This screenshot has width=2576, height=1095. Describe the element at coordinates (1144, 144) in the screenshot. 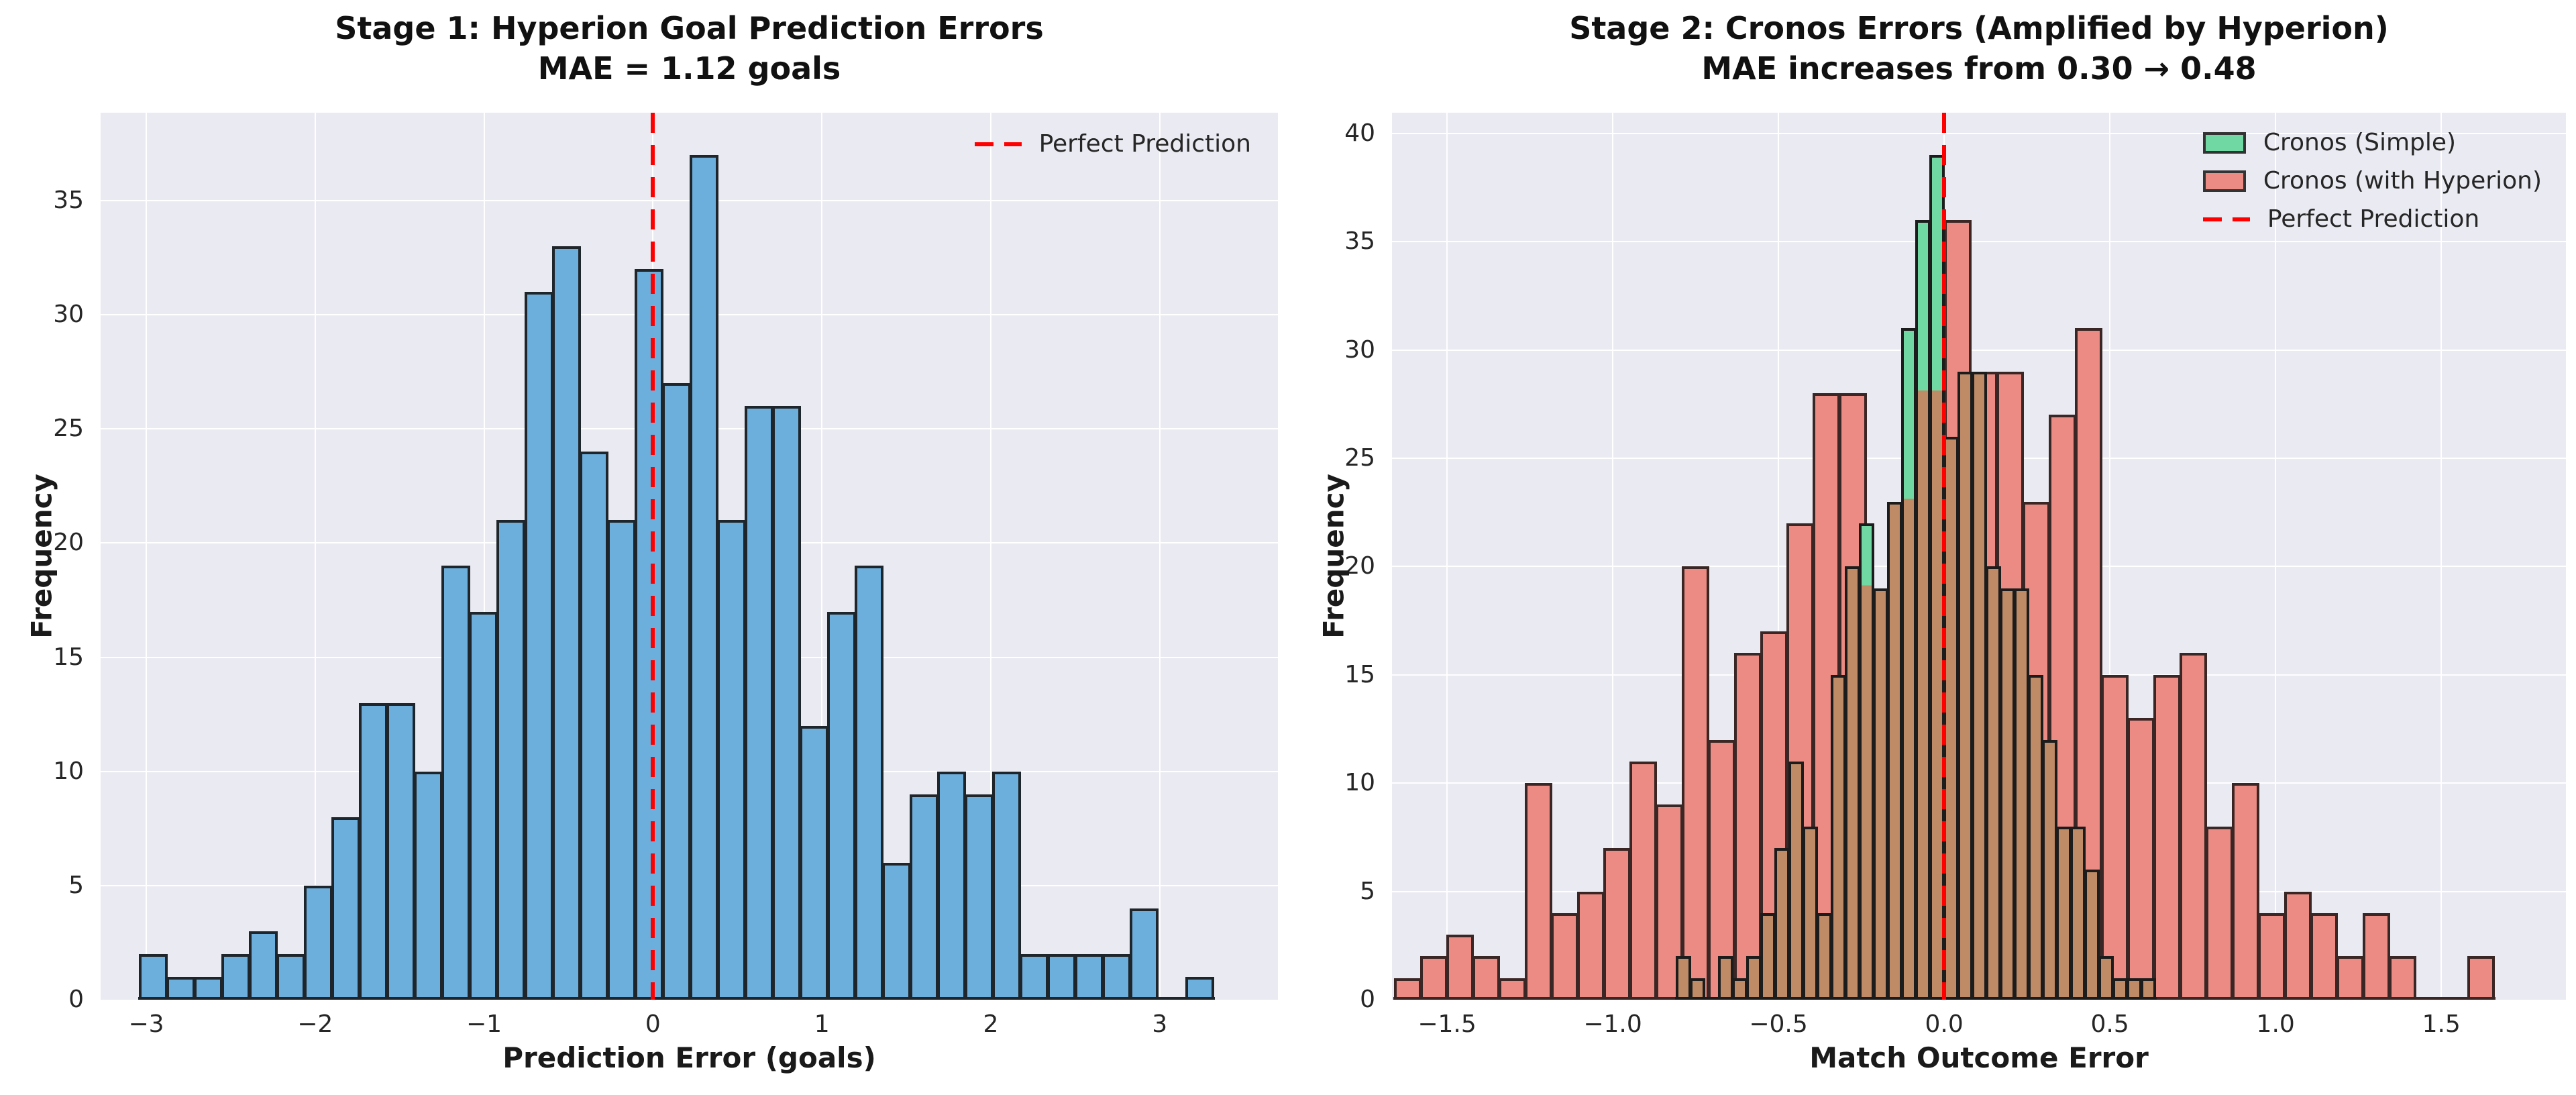

I see `legend-label: Perfect Prediction` at that location.